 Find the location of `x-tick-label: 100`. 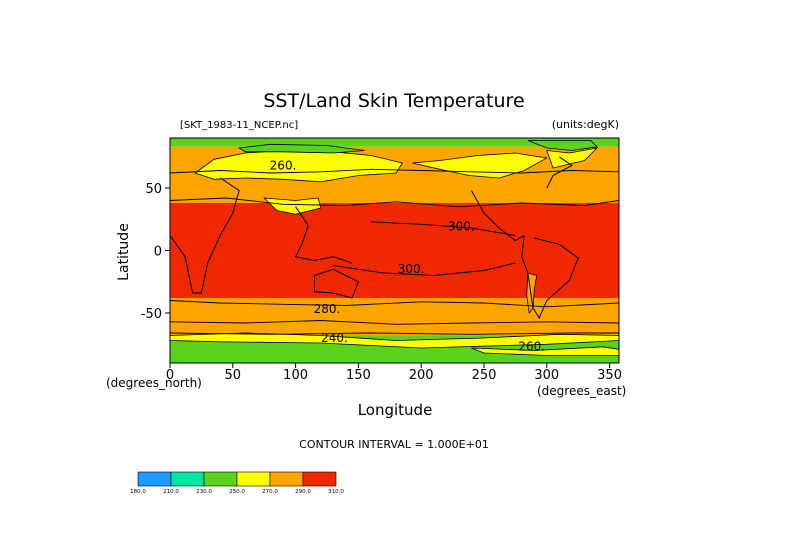

x-tick-label: 100 is located at coordinates (295, 375).